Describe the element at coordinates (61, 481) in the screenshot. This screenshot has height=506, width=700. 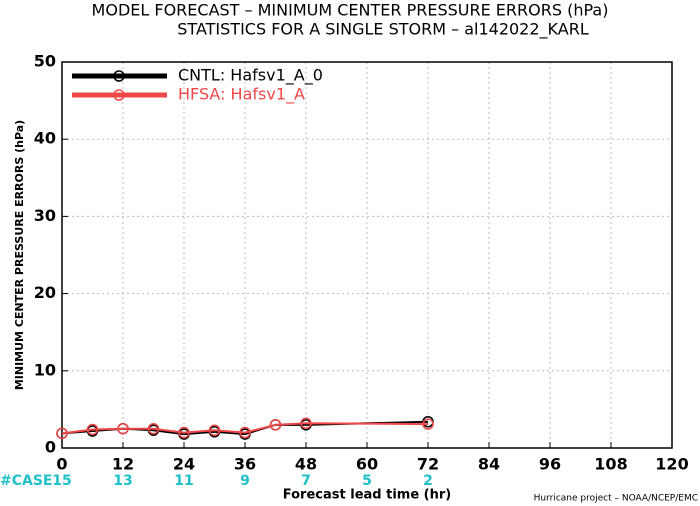
I see `case-count: 15` at that location.